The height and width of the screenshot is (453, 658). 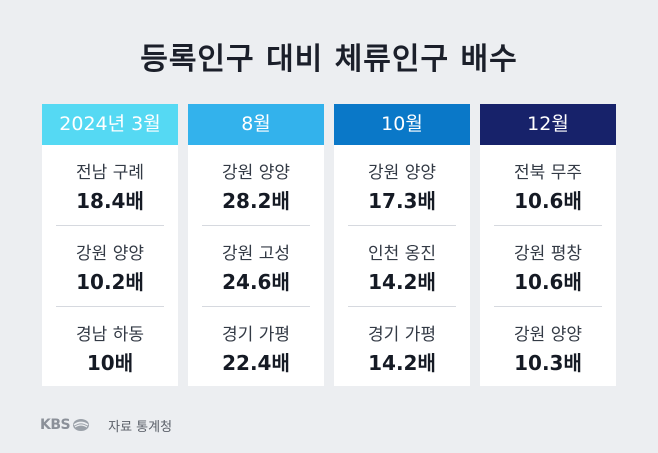 What do you see at coordinates (402, 201) in the screenshot?
I see `ratio-value: 17.3배` at bounding box center [402, 201].